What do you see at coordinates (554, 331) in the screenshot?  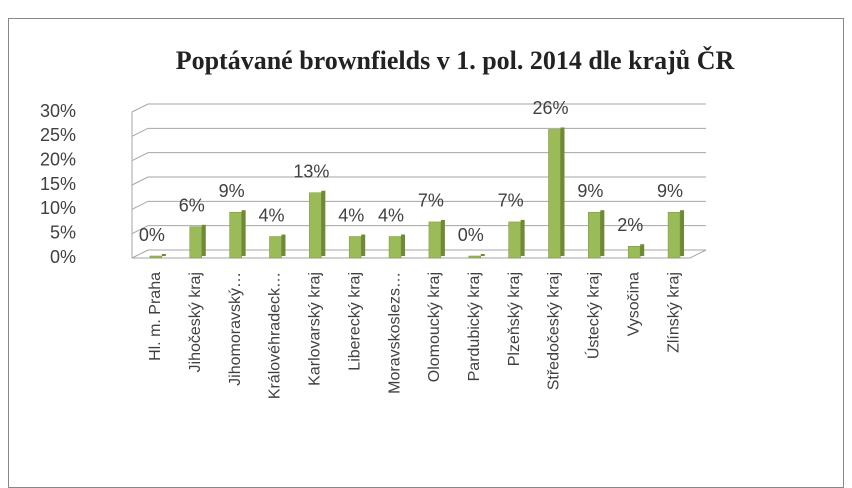 I see `x-tick-label: Středočeský kraj` at bounding box center [554, 331].